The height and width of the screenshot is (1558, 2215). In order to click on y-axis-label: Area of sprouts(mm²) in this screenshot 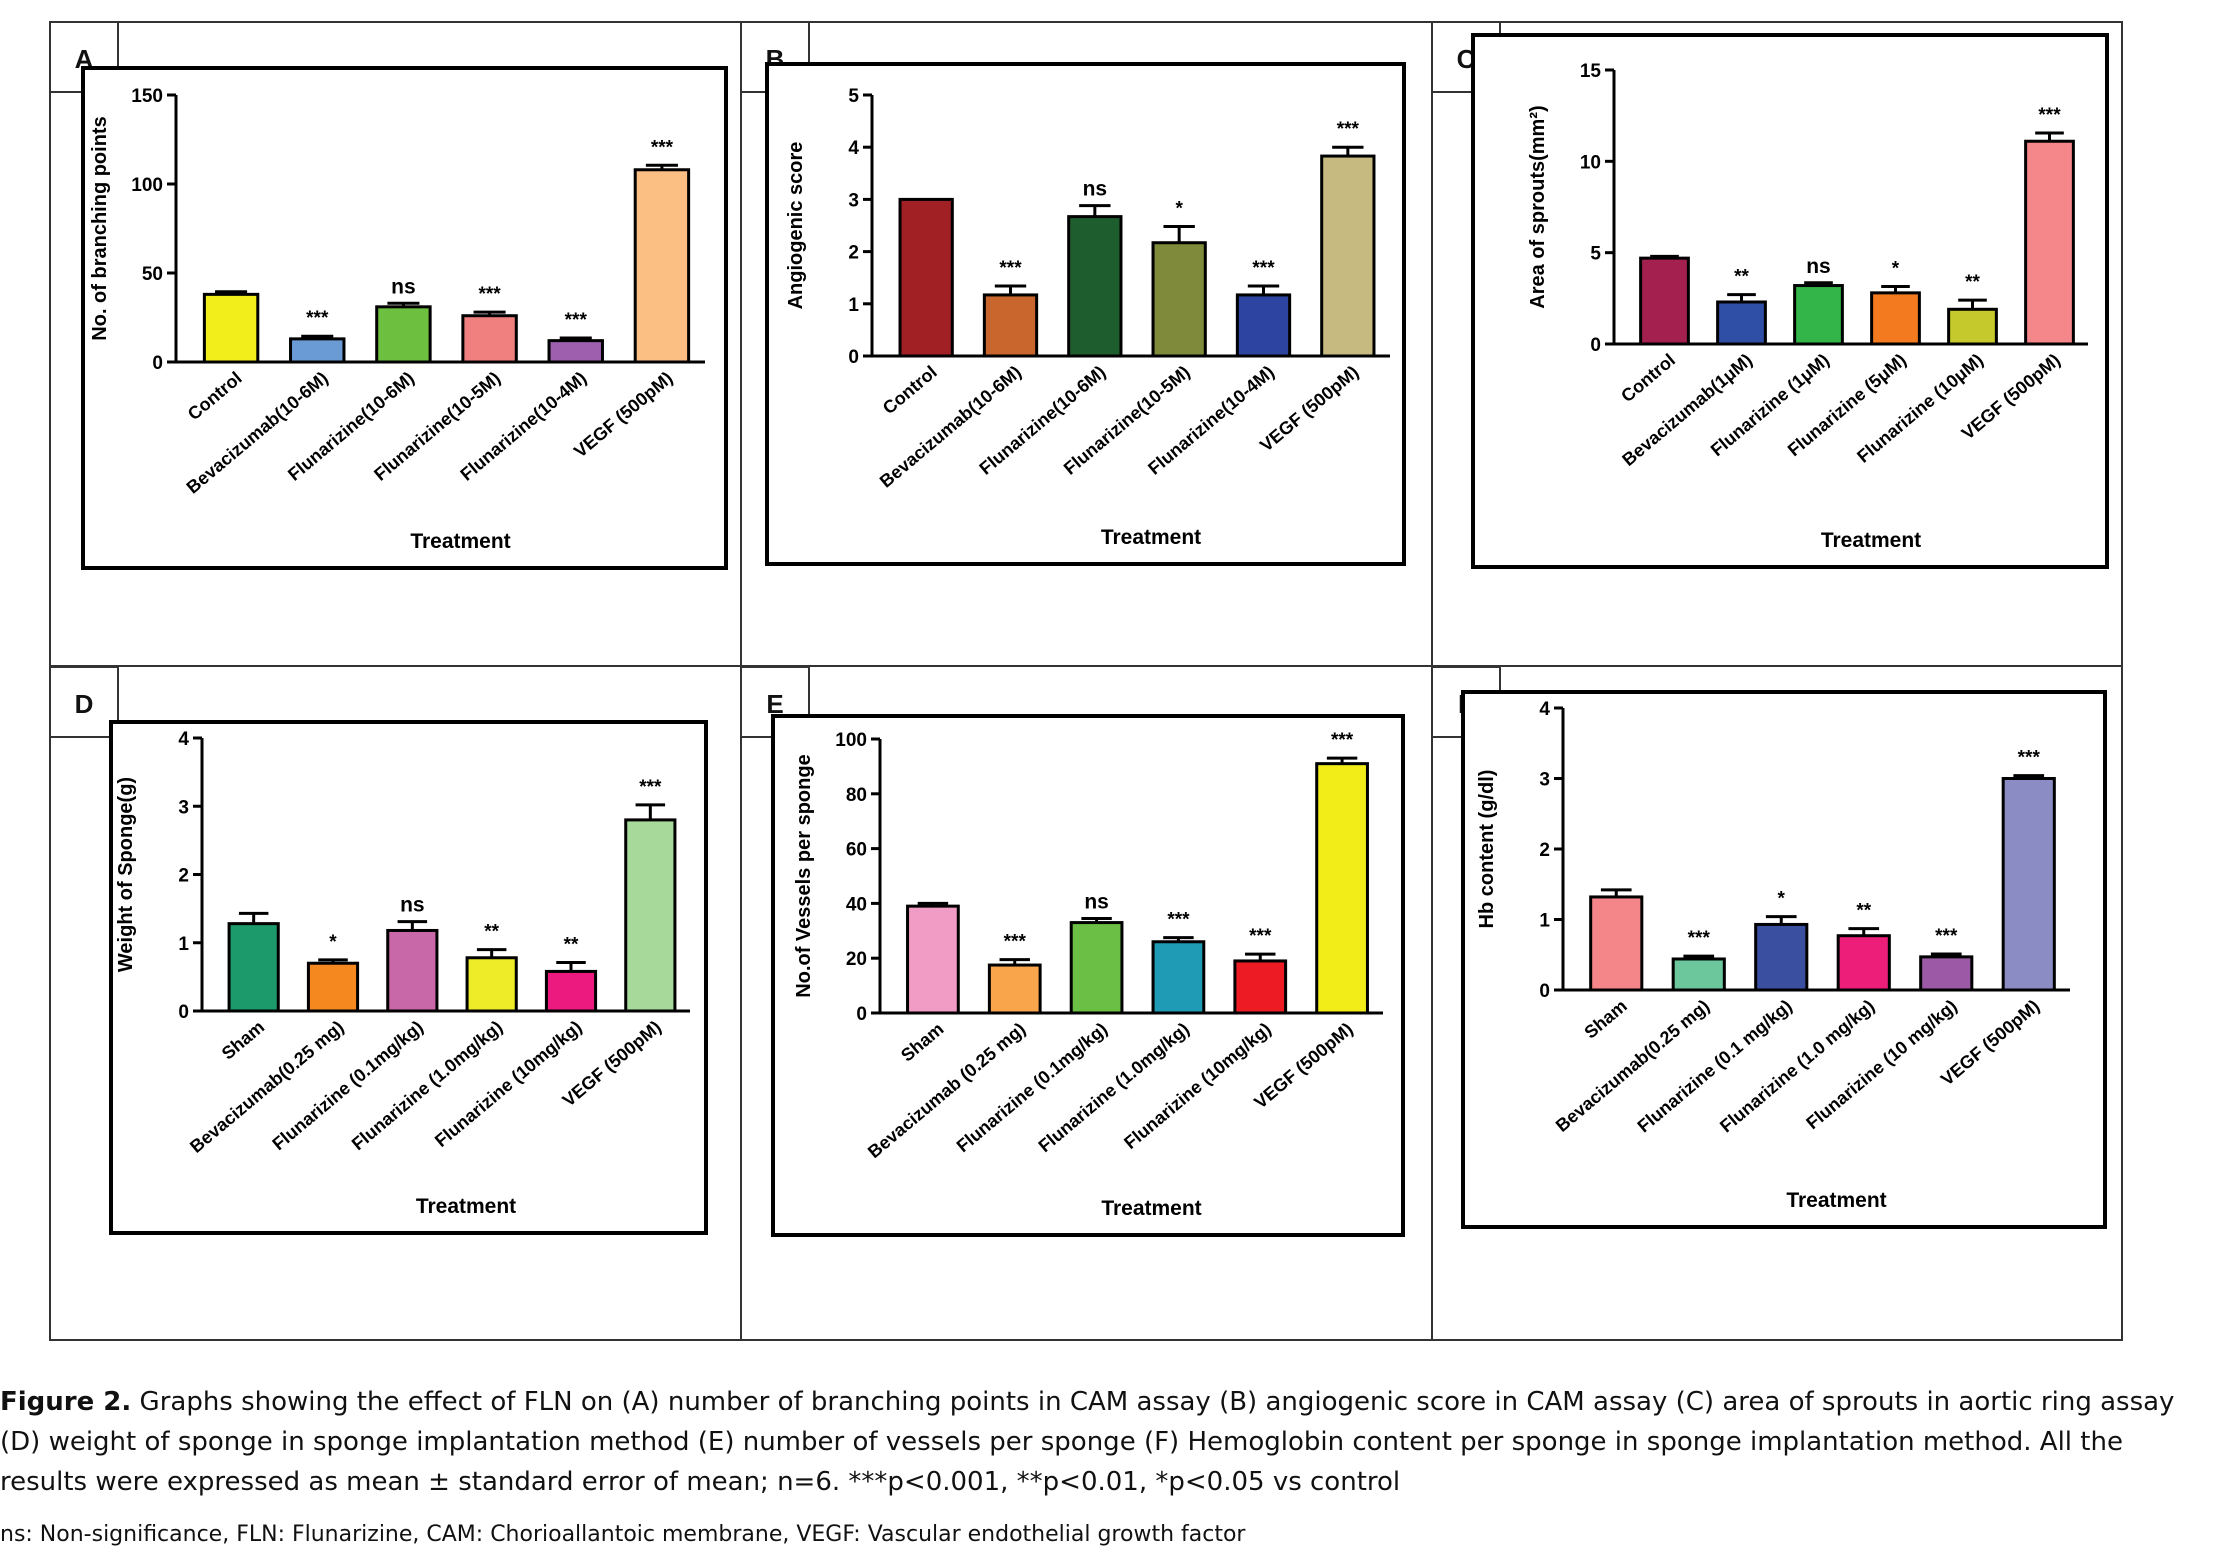, I will do `click(1538, 206)`.